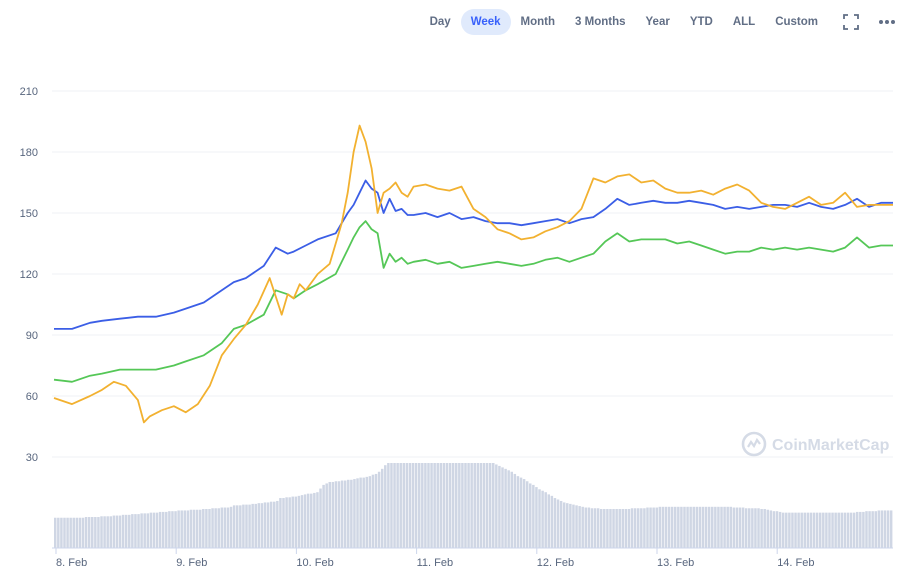 Image resolution: width=920 pixels, height=571 pixels. What do you see at coordinates (29, 153) in the screenshot?
I see `y-tick-label: 180` at bounding box center [29, 153].